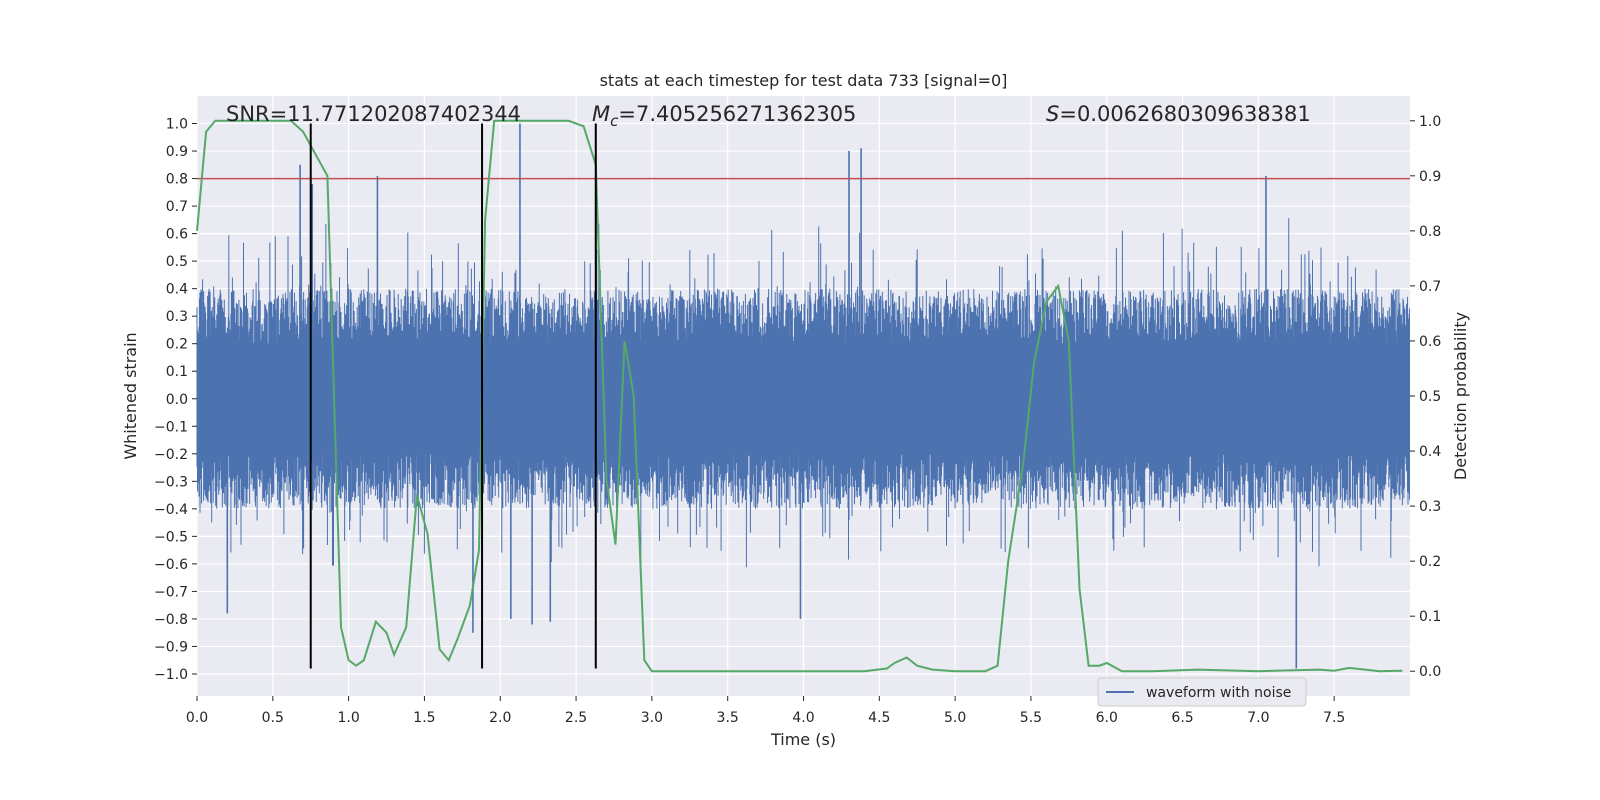  Describe the element at coordinates (879, 718) in the screenshot. I see `x-tick-label: 4.5` at that location.